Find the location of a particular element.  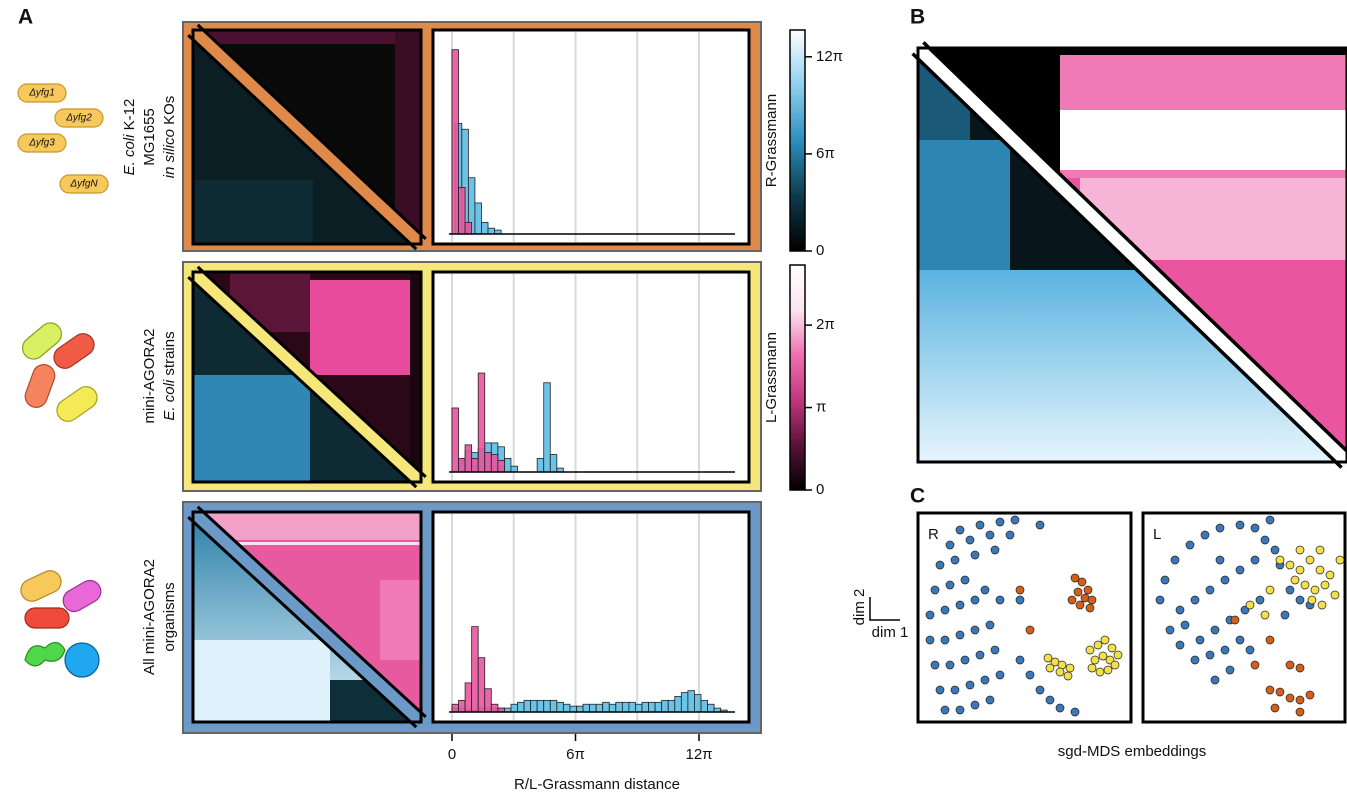

x-tick-label: 0 is located at coordinates (452, 754).